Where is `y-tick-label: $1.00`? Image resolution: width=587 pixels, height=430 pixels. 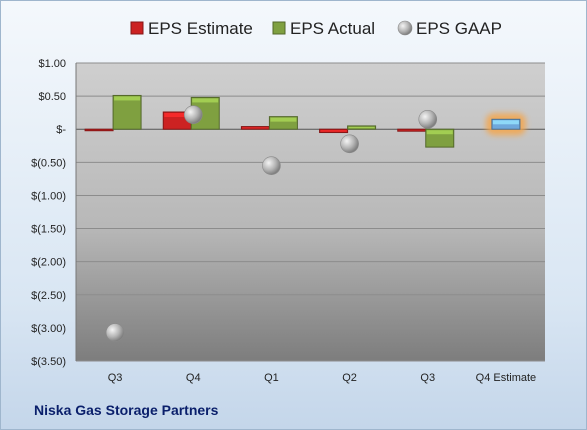
y-tick-label: $1.00 is located at coordinates (52, 64).